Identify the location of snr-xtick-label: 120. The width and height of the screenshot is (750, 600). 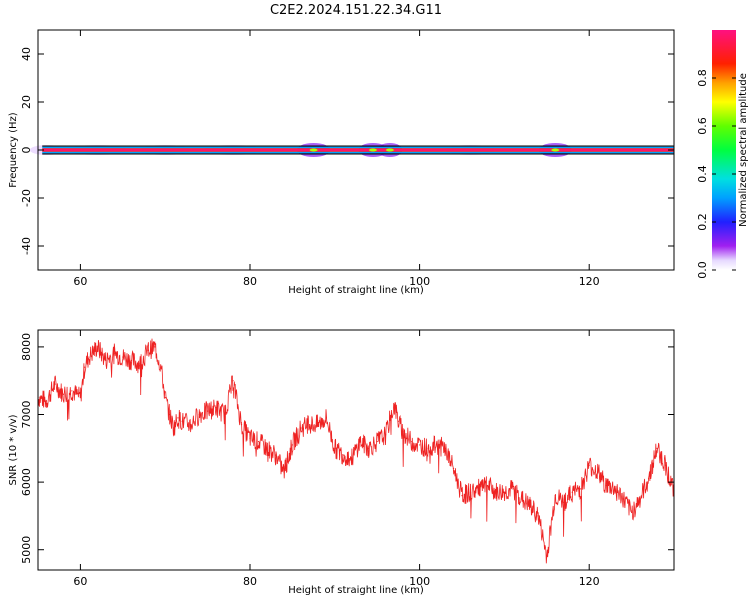
(589, 581).